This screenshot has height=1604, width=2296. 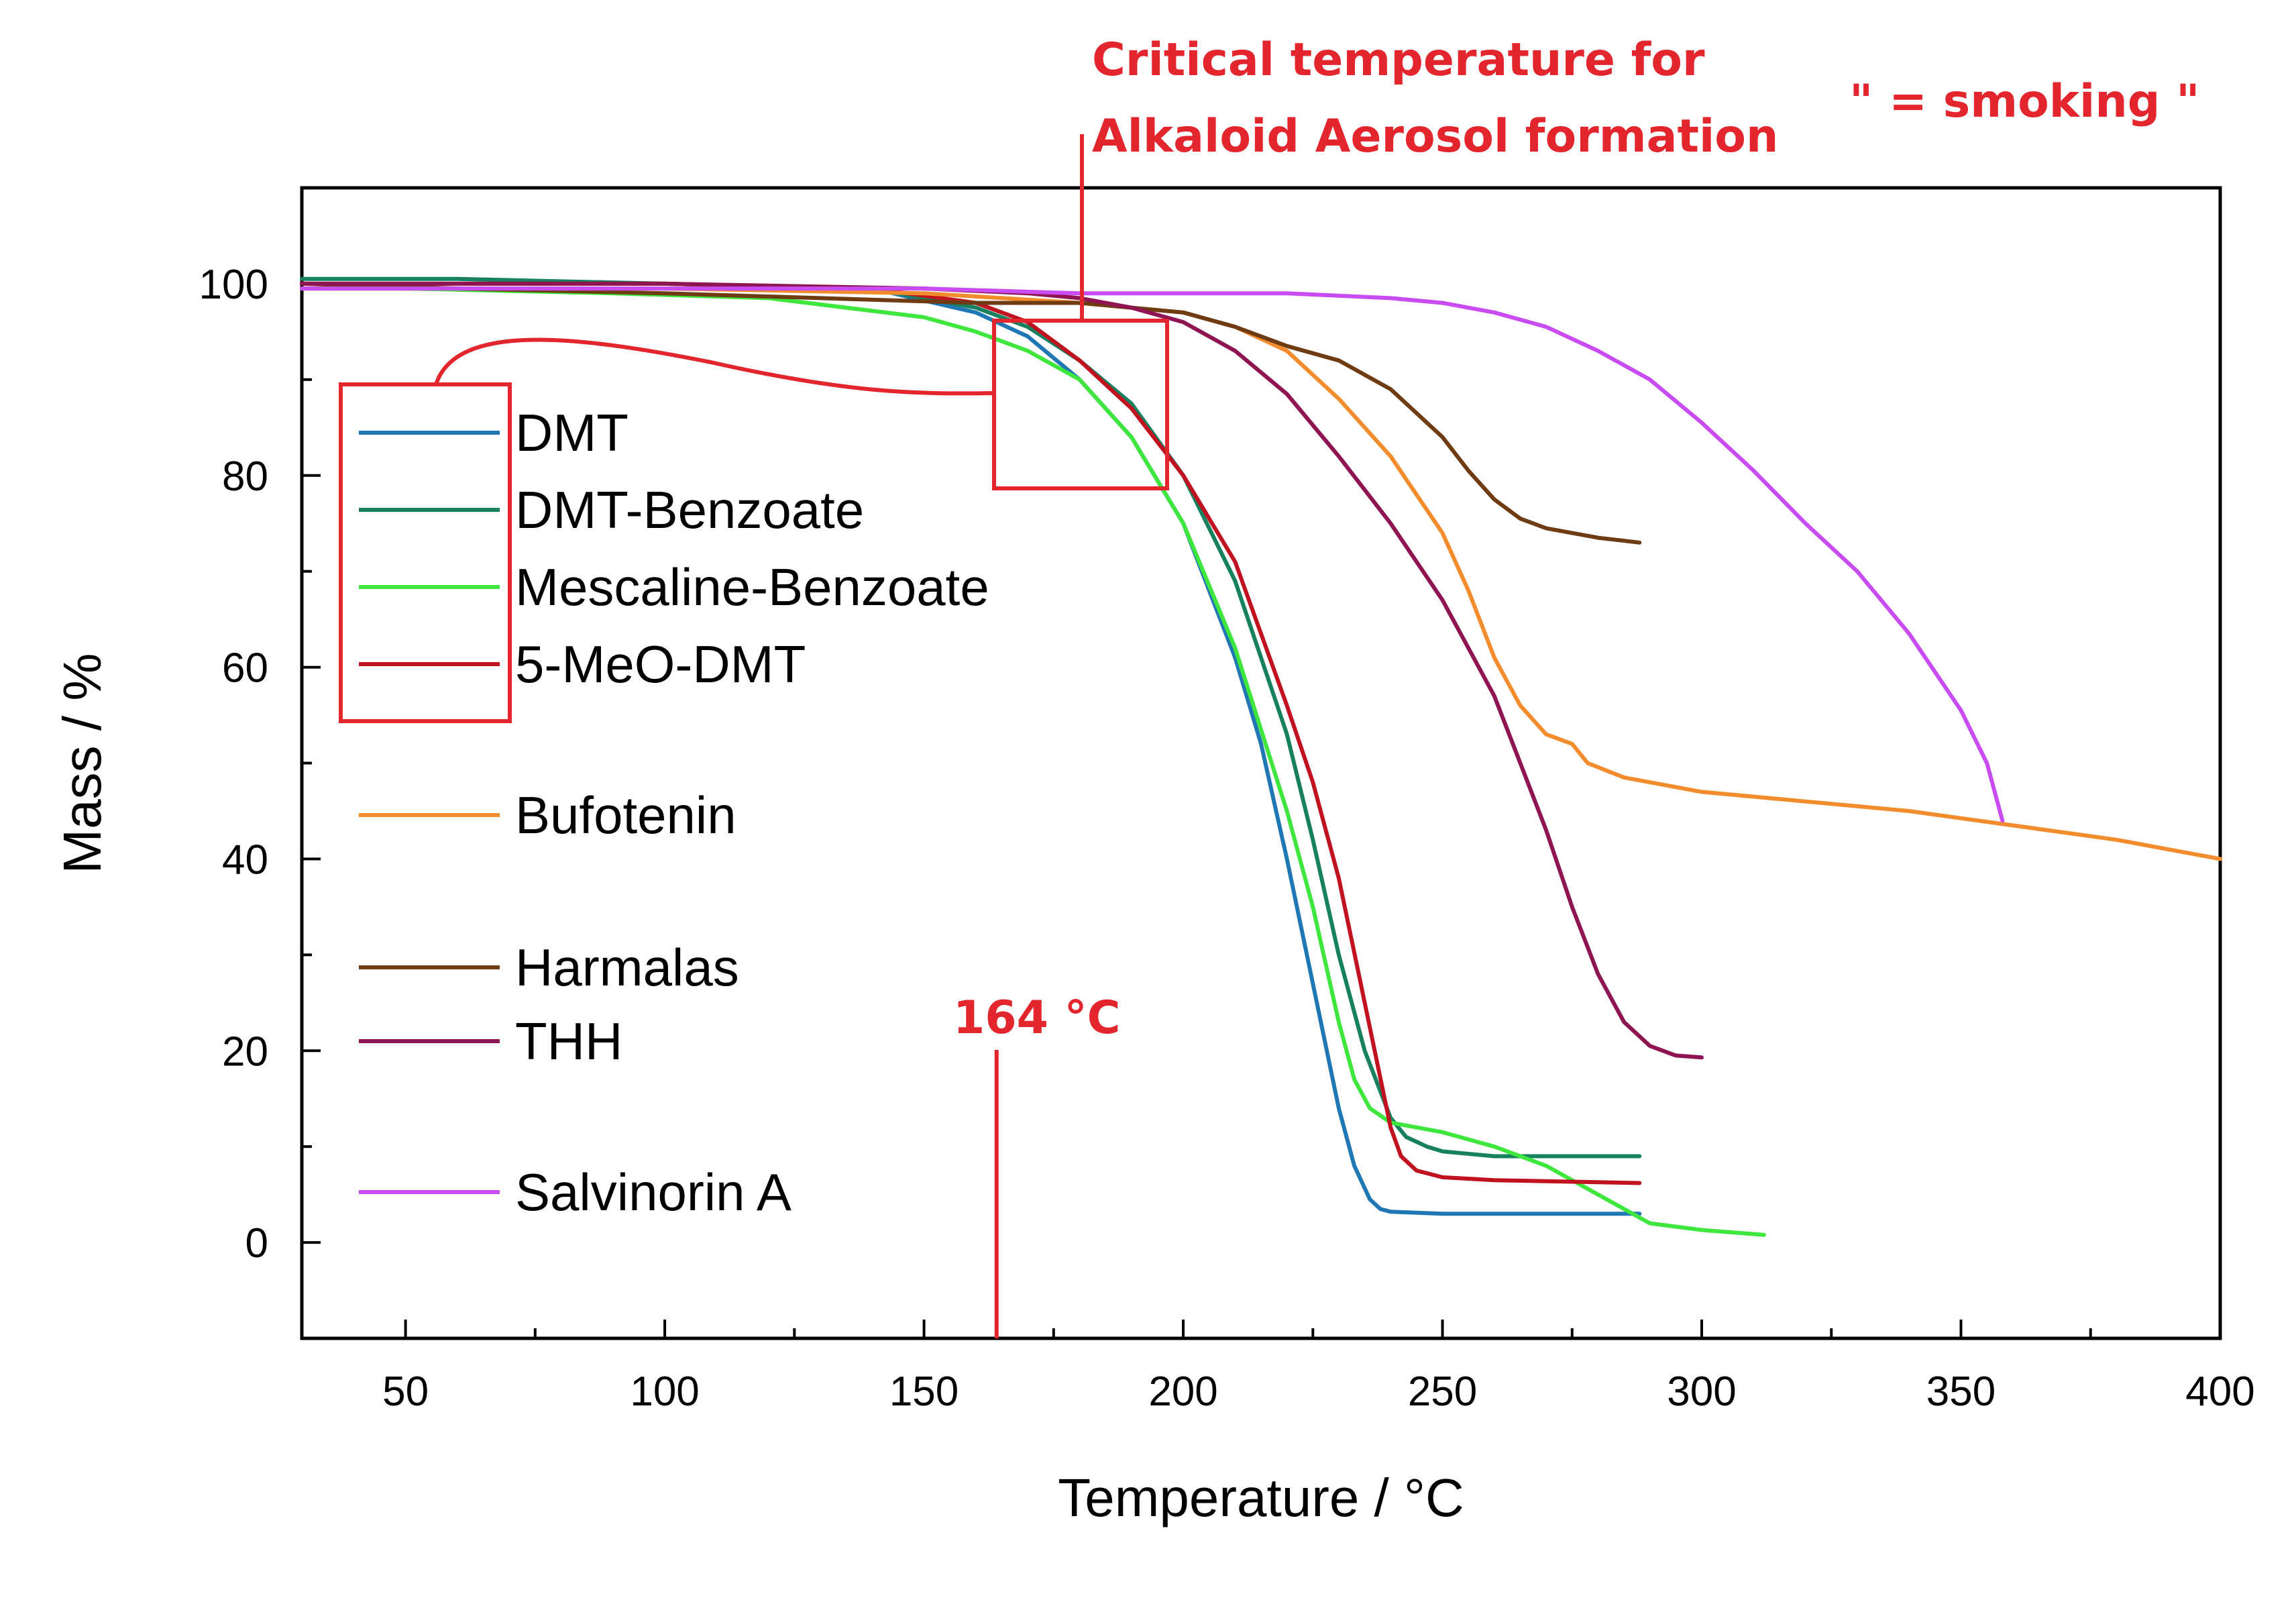 What do you see at coordinates (971, 413) in the screenshot?
I see `series-line-harmalas` at bounding box center [971, 413].